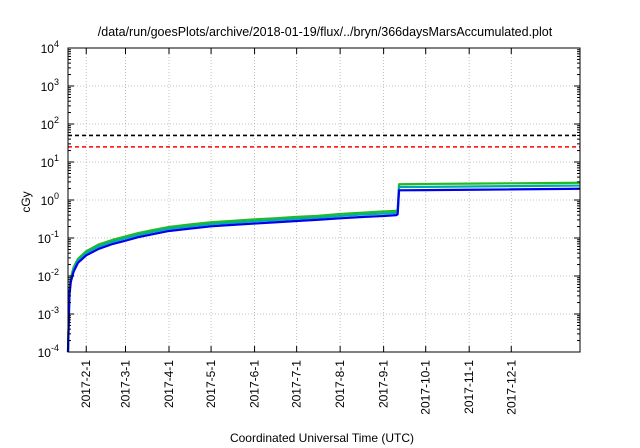  I want to click on x-tick-label: 2017-6-1, so click(255, 384).